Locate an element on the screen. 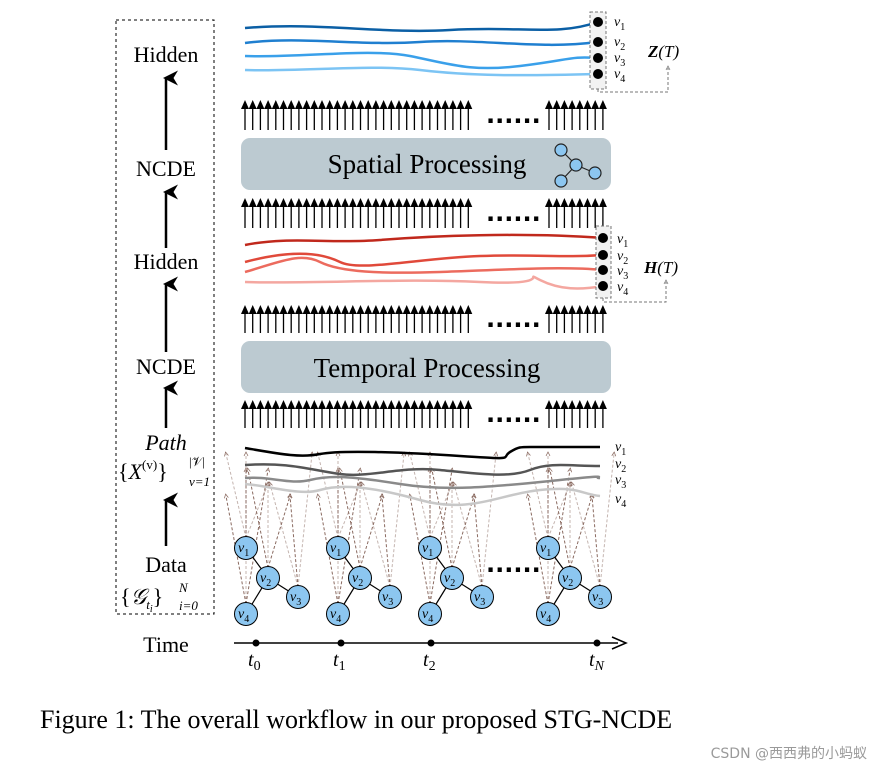 The image size is (879, 771). graph-icon is located at coordinates (578, 165).